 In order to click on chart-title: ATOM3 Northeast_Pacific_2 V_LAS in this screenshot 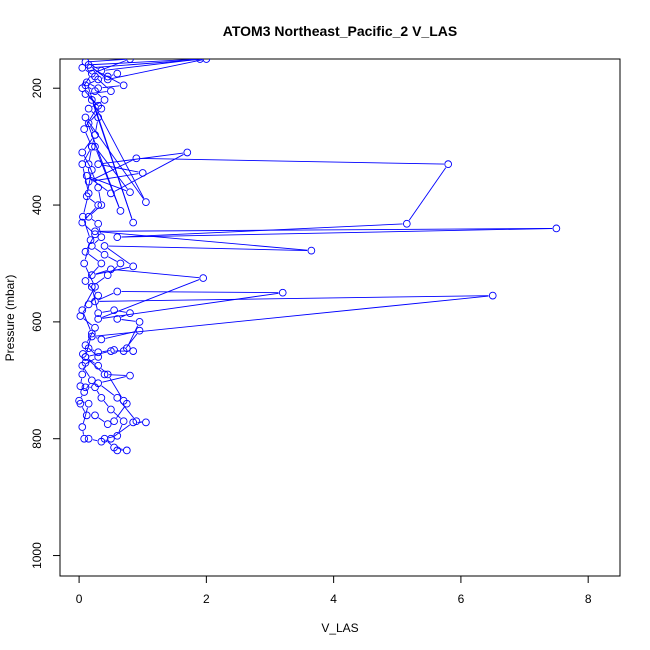, I will do `click(340, 31)`.